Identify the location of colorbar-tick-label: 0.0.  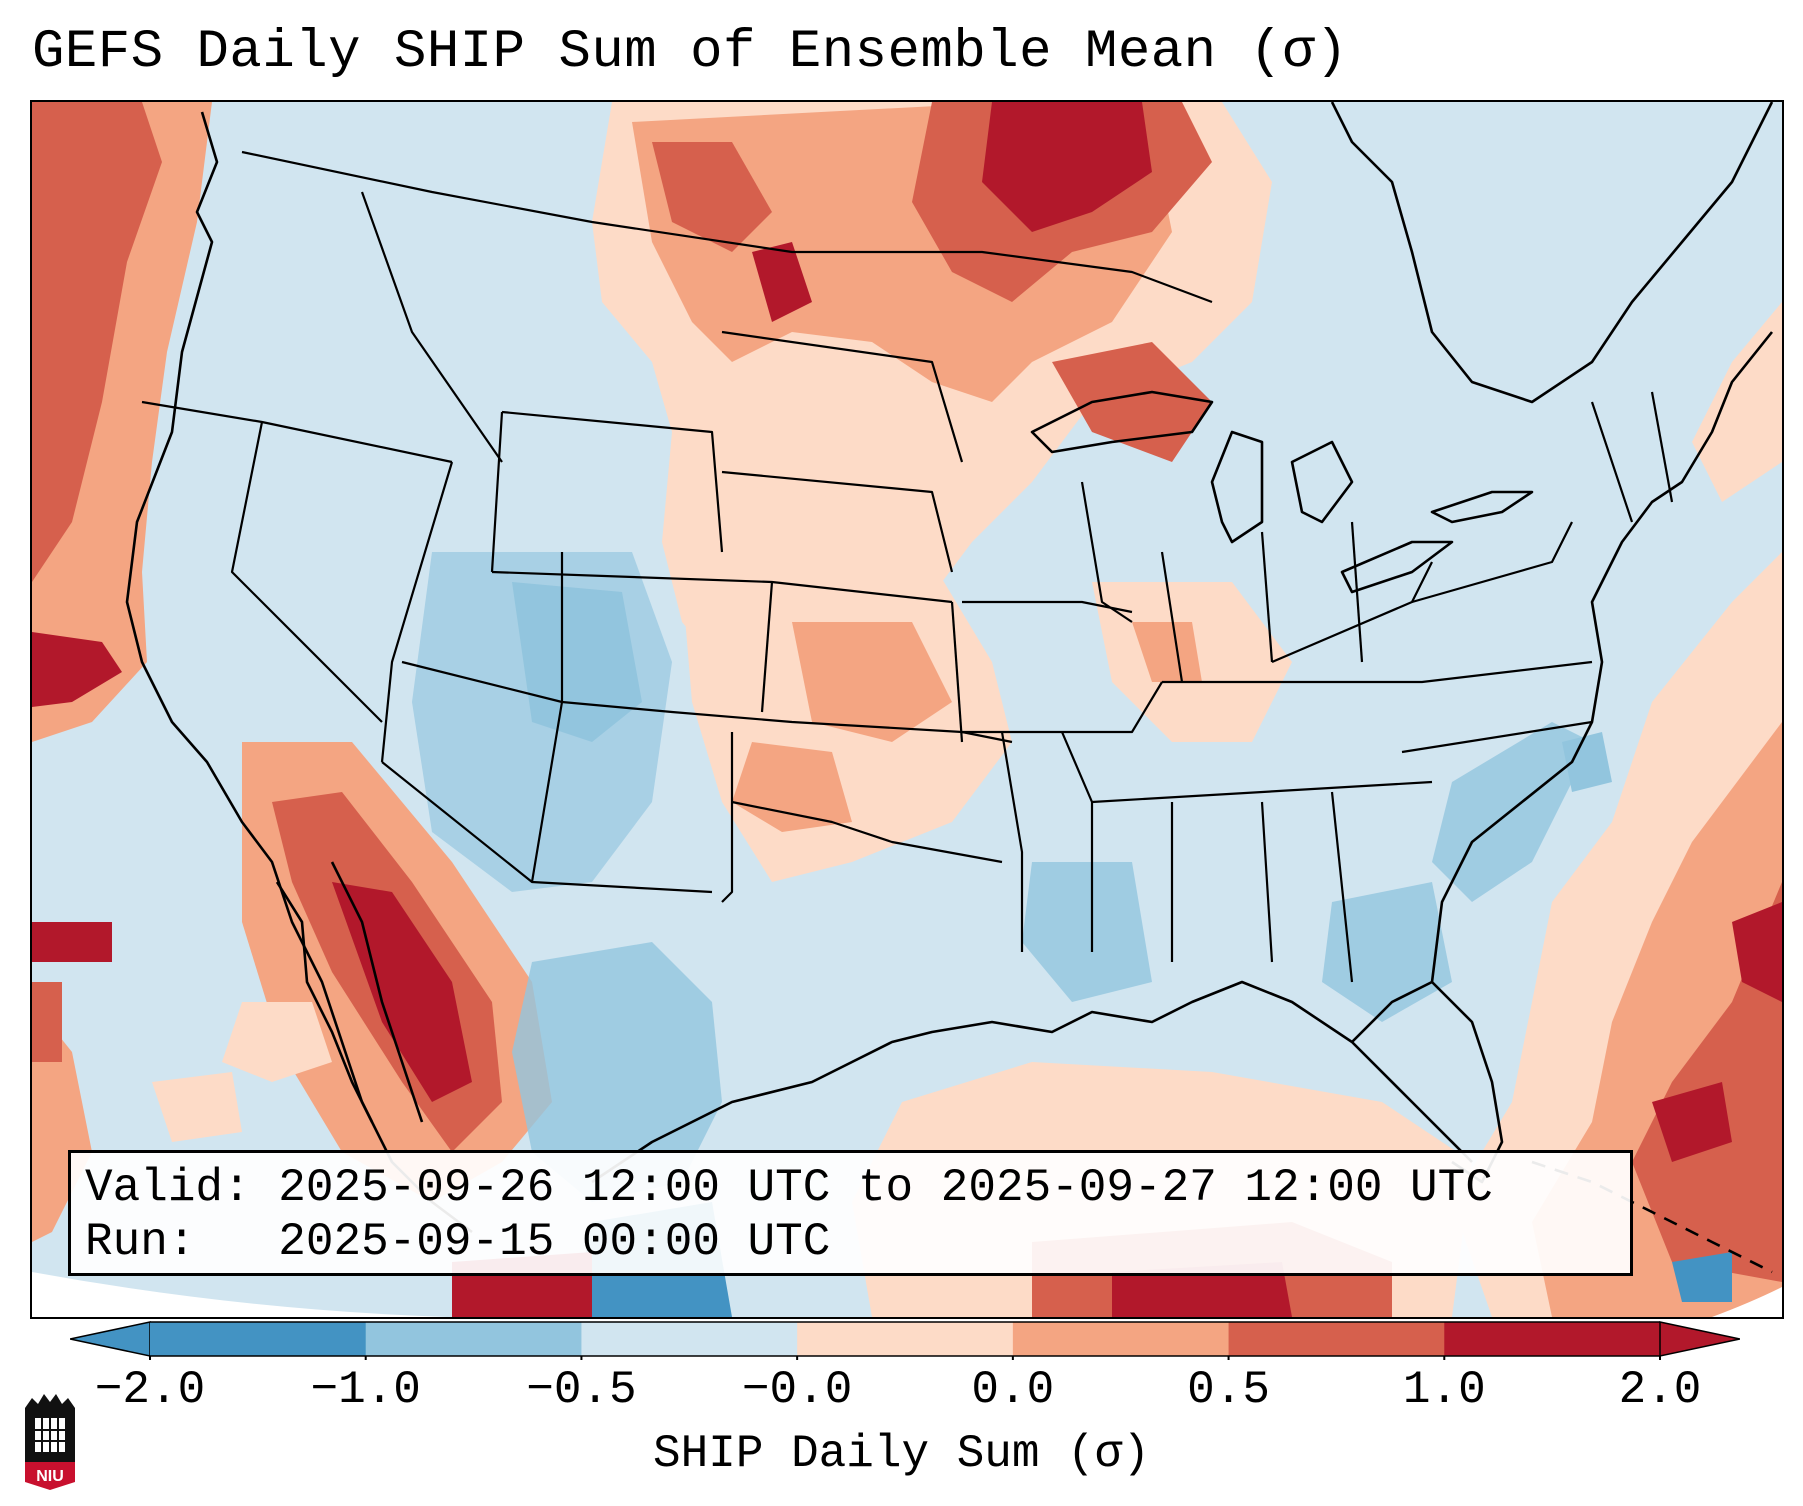
(1013, 1390).